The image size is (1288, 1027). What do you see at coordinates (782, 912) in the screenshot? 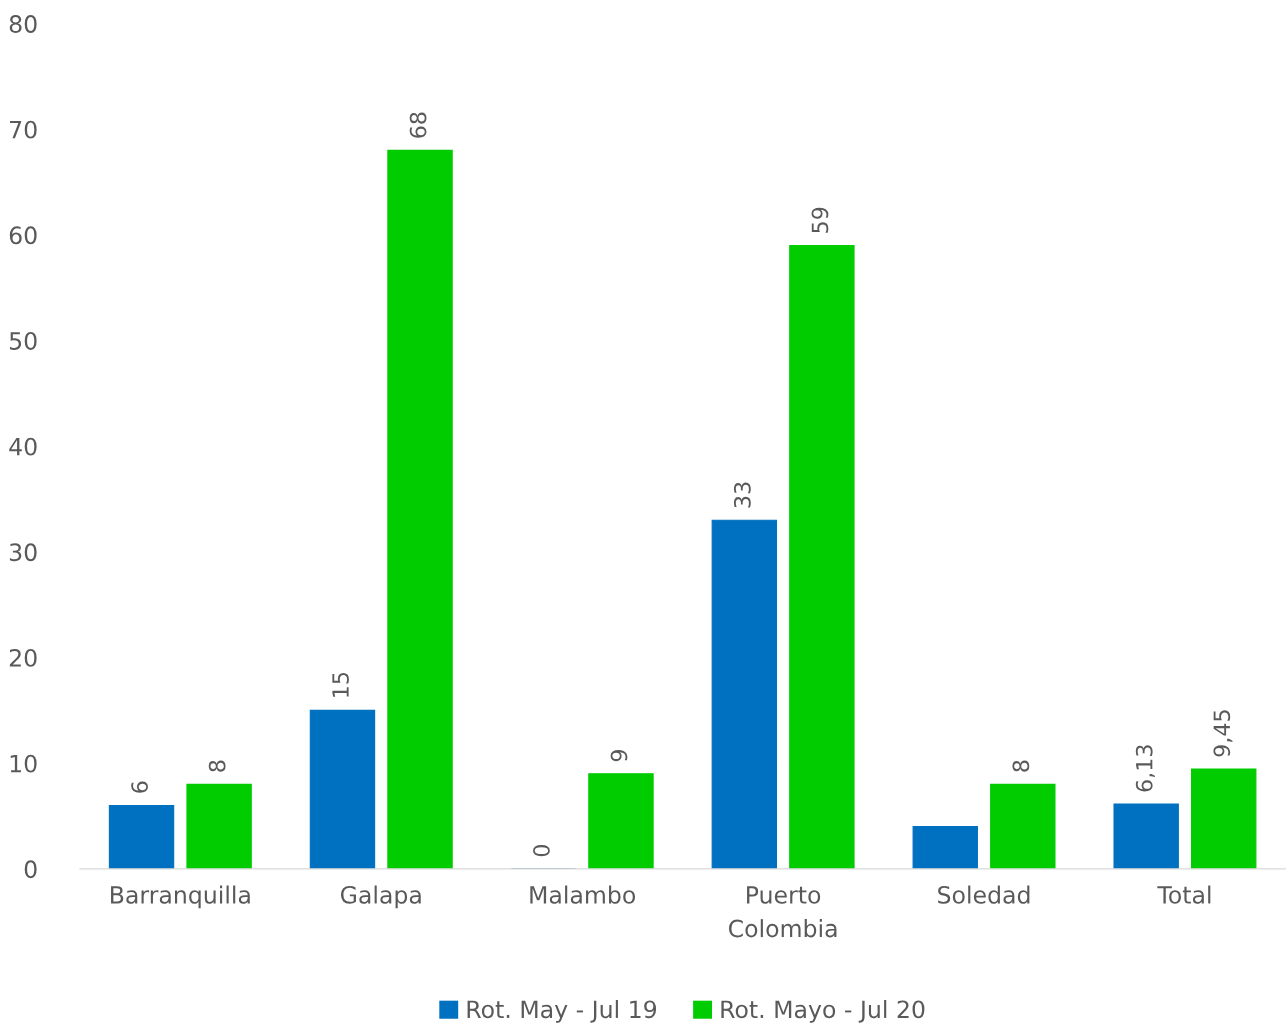
I see `x-tick-label: Puerto Colombia` at bounding box center [782, 912].